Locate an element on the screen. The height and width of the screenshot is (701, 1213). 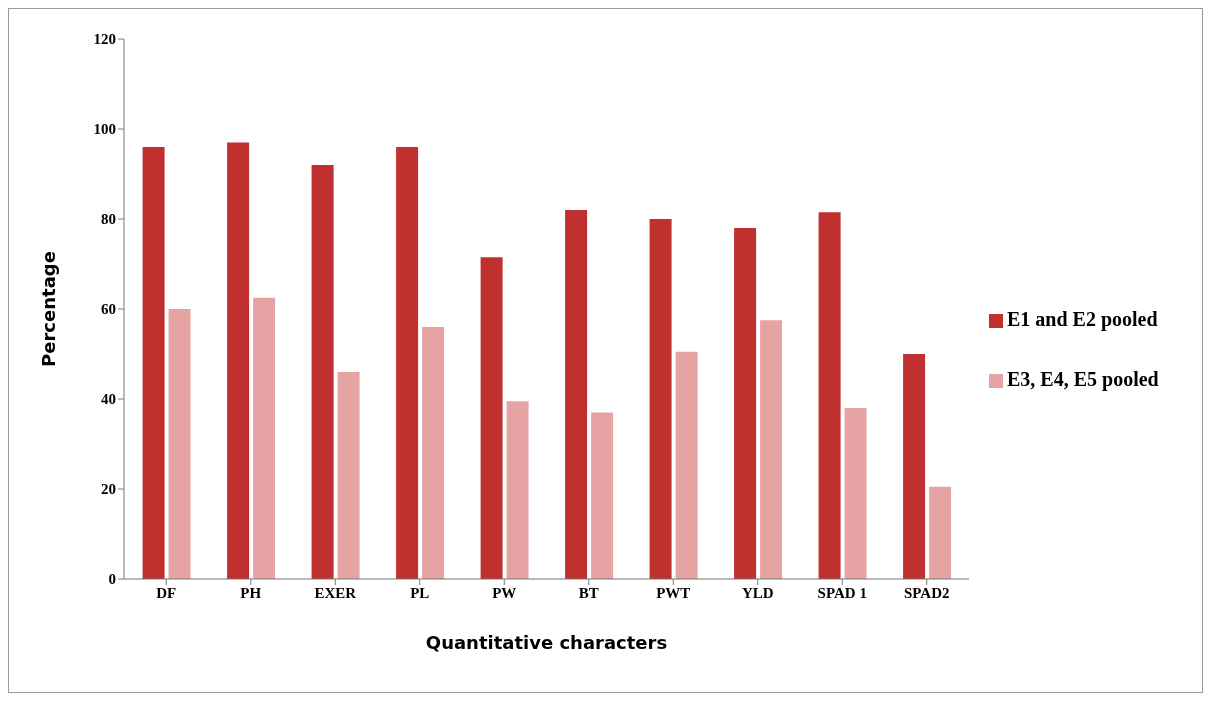
x-tick-label: YLD is located at coordinates (757, 592).